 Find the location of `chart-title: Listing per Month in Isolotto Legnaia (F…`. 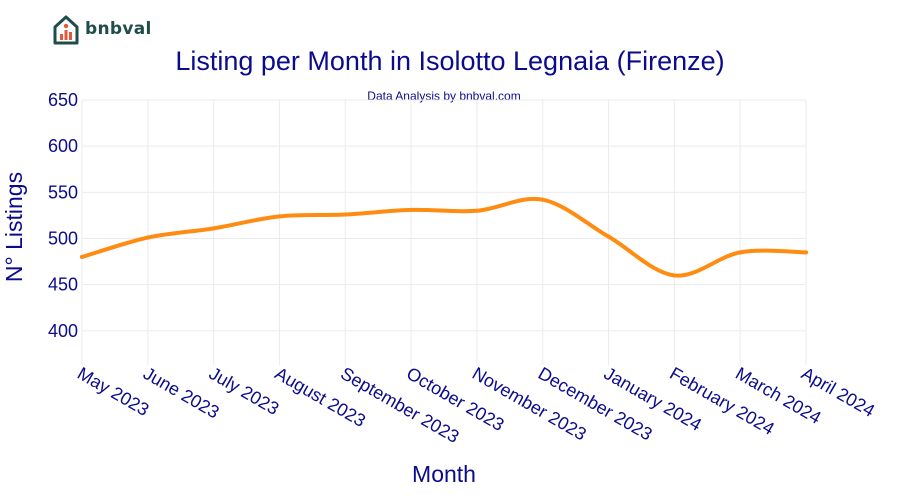

chart-title: Listing per Month in Isolotto Legnaia (F… is located at coordinates (449, 61).